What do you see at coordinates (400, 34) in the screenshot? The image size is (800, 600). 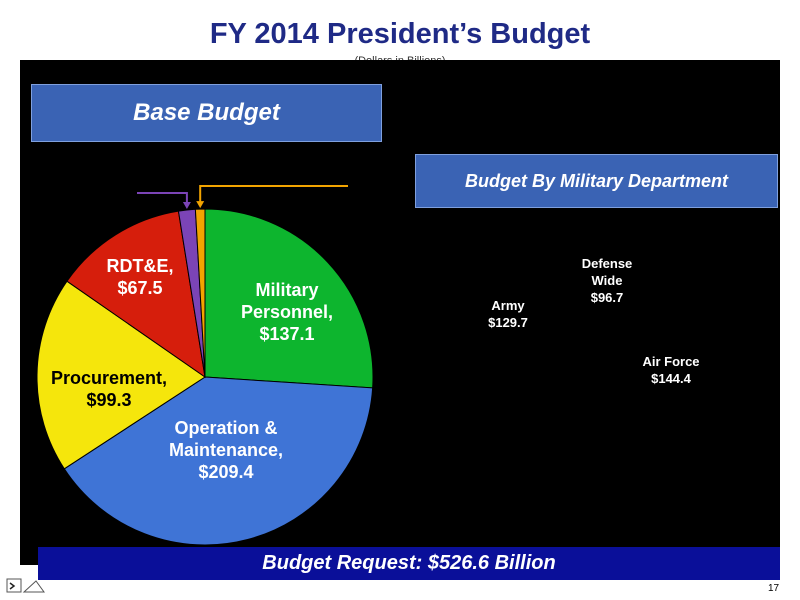 I see `page-title: FY 2014 President’s Budget` at bounding box center [400, 34].